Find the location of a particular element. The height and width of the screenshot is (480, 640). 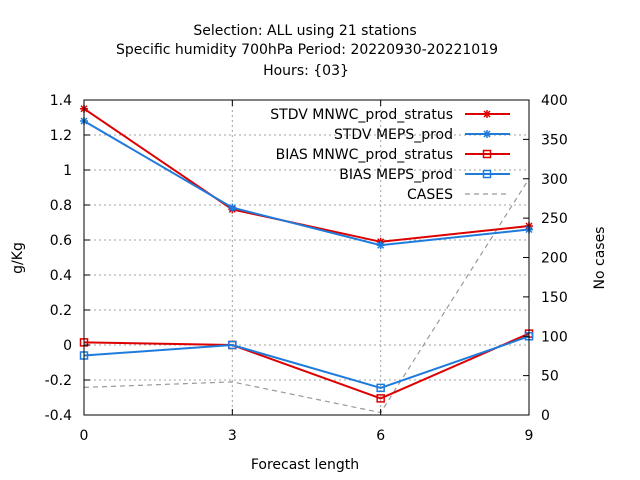

y2-tick-label: 50 is located at coordinates (550, 377).